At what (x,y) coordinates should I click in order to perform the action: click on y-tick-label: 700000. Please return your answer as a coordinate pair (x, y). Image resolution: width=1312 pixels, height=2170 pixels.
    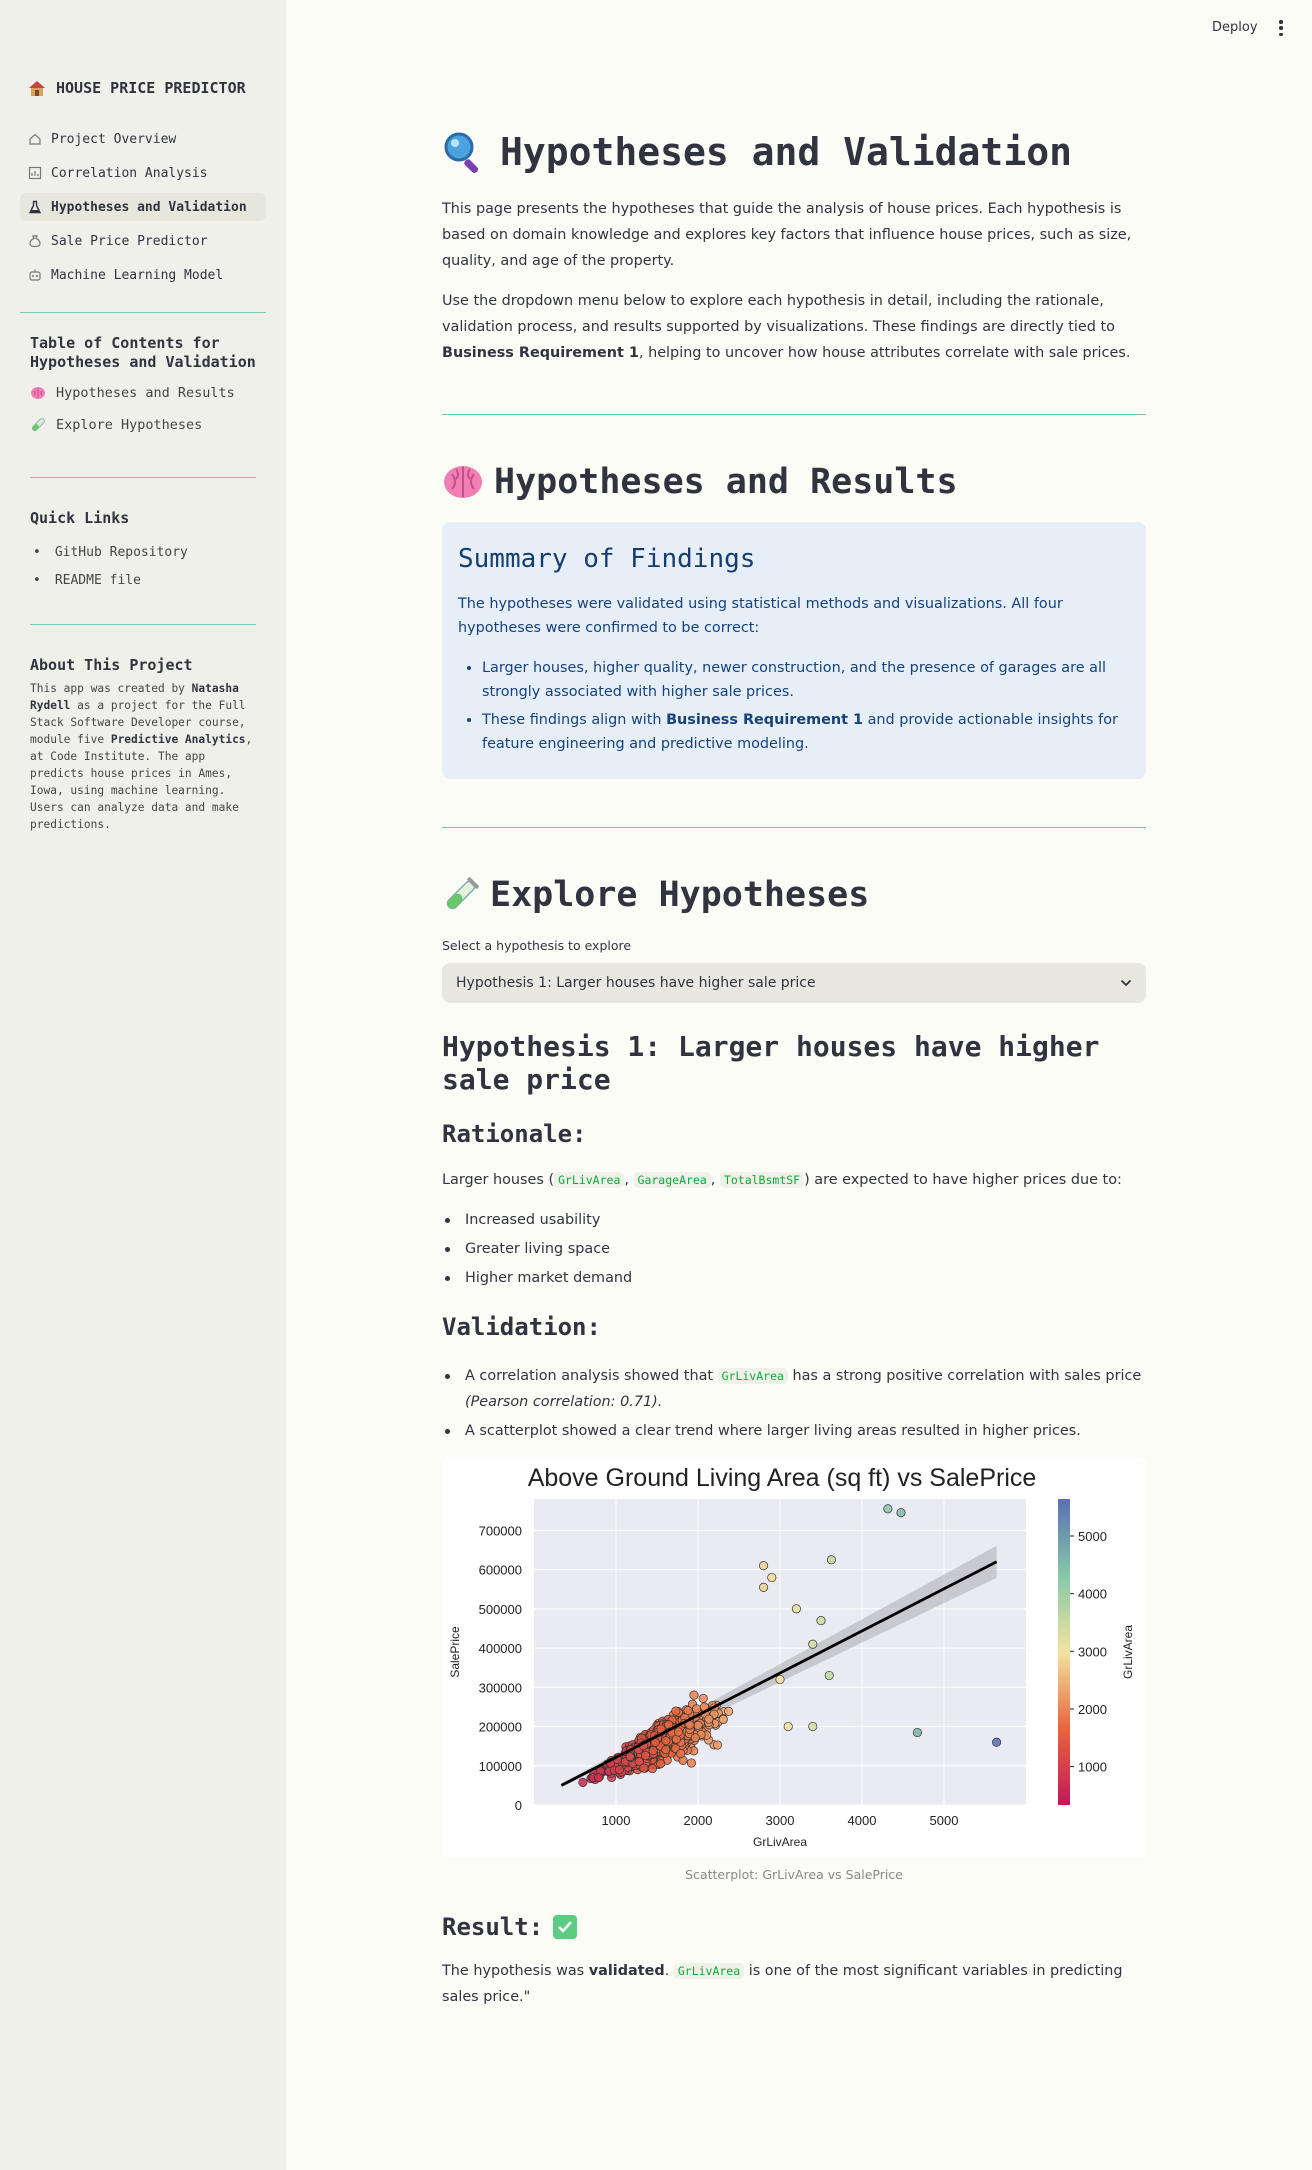
    Looking at the image, I should click on (500, 1530).